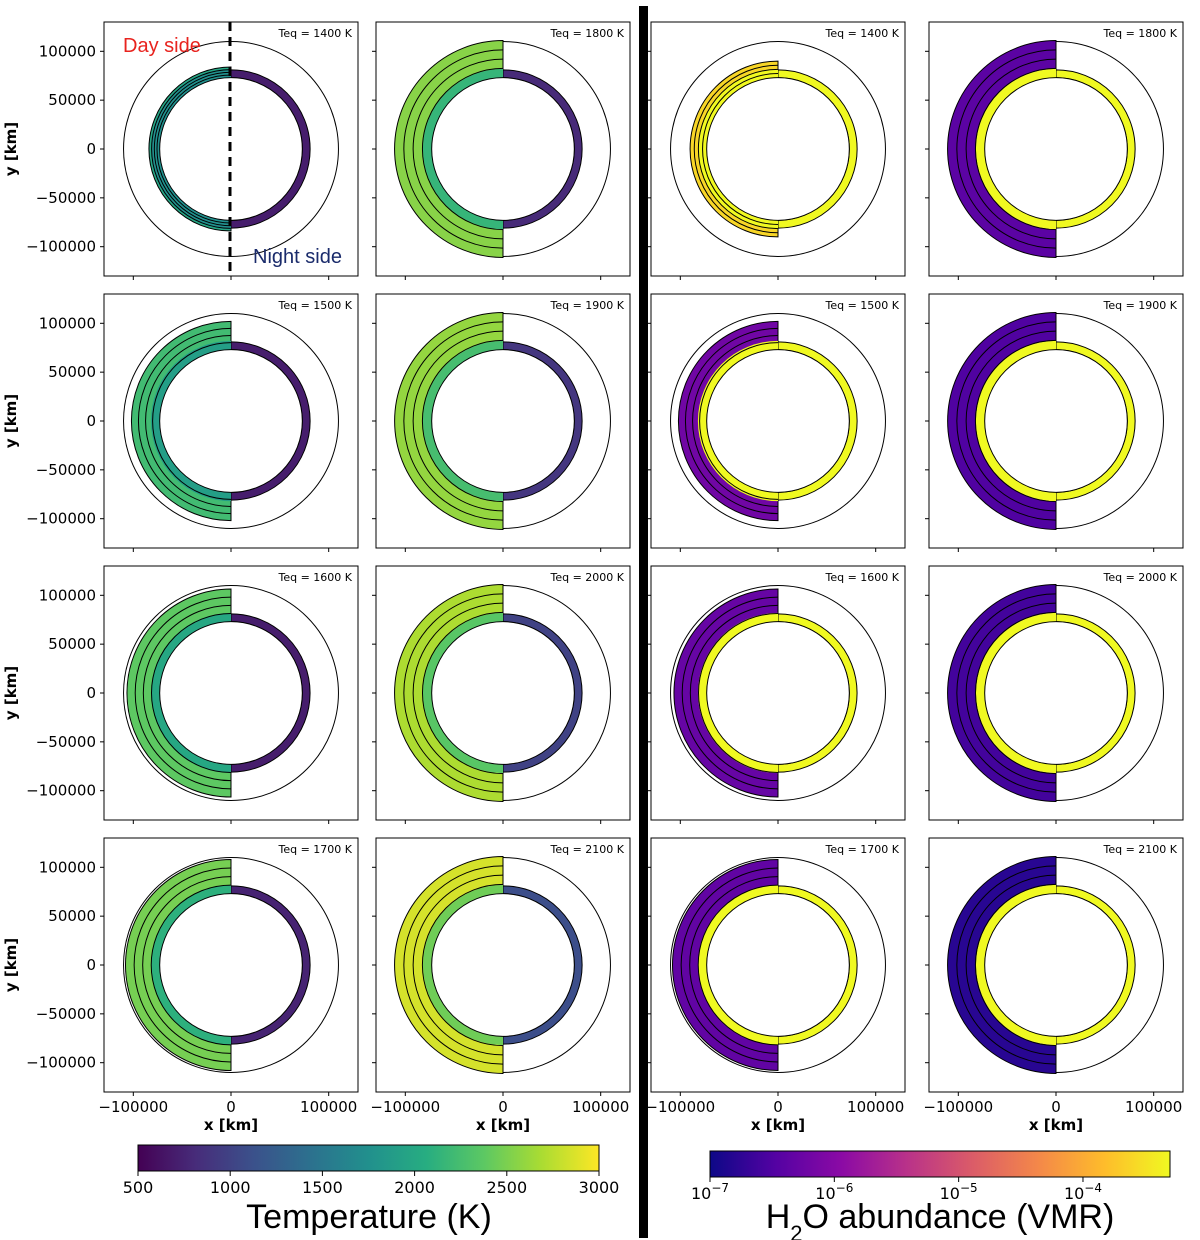  I want to click on panel-h2o-1700: Teq = 1700 K, so click(776, 966).